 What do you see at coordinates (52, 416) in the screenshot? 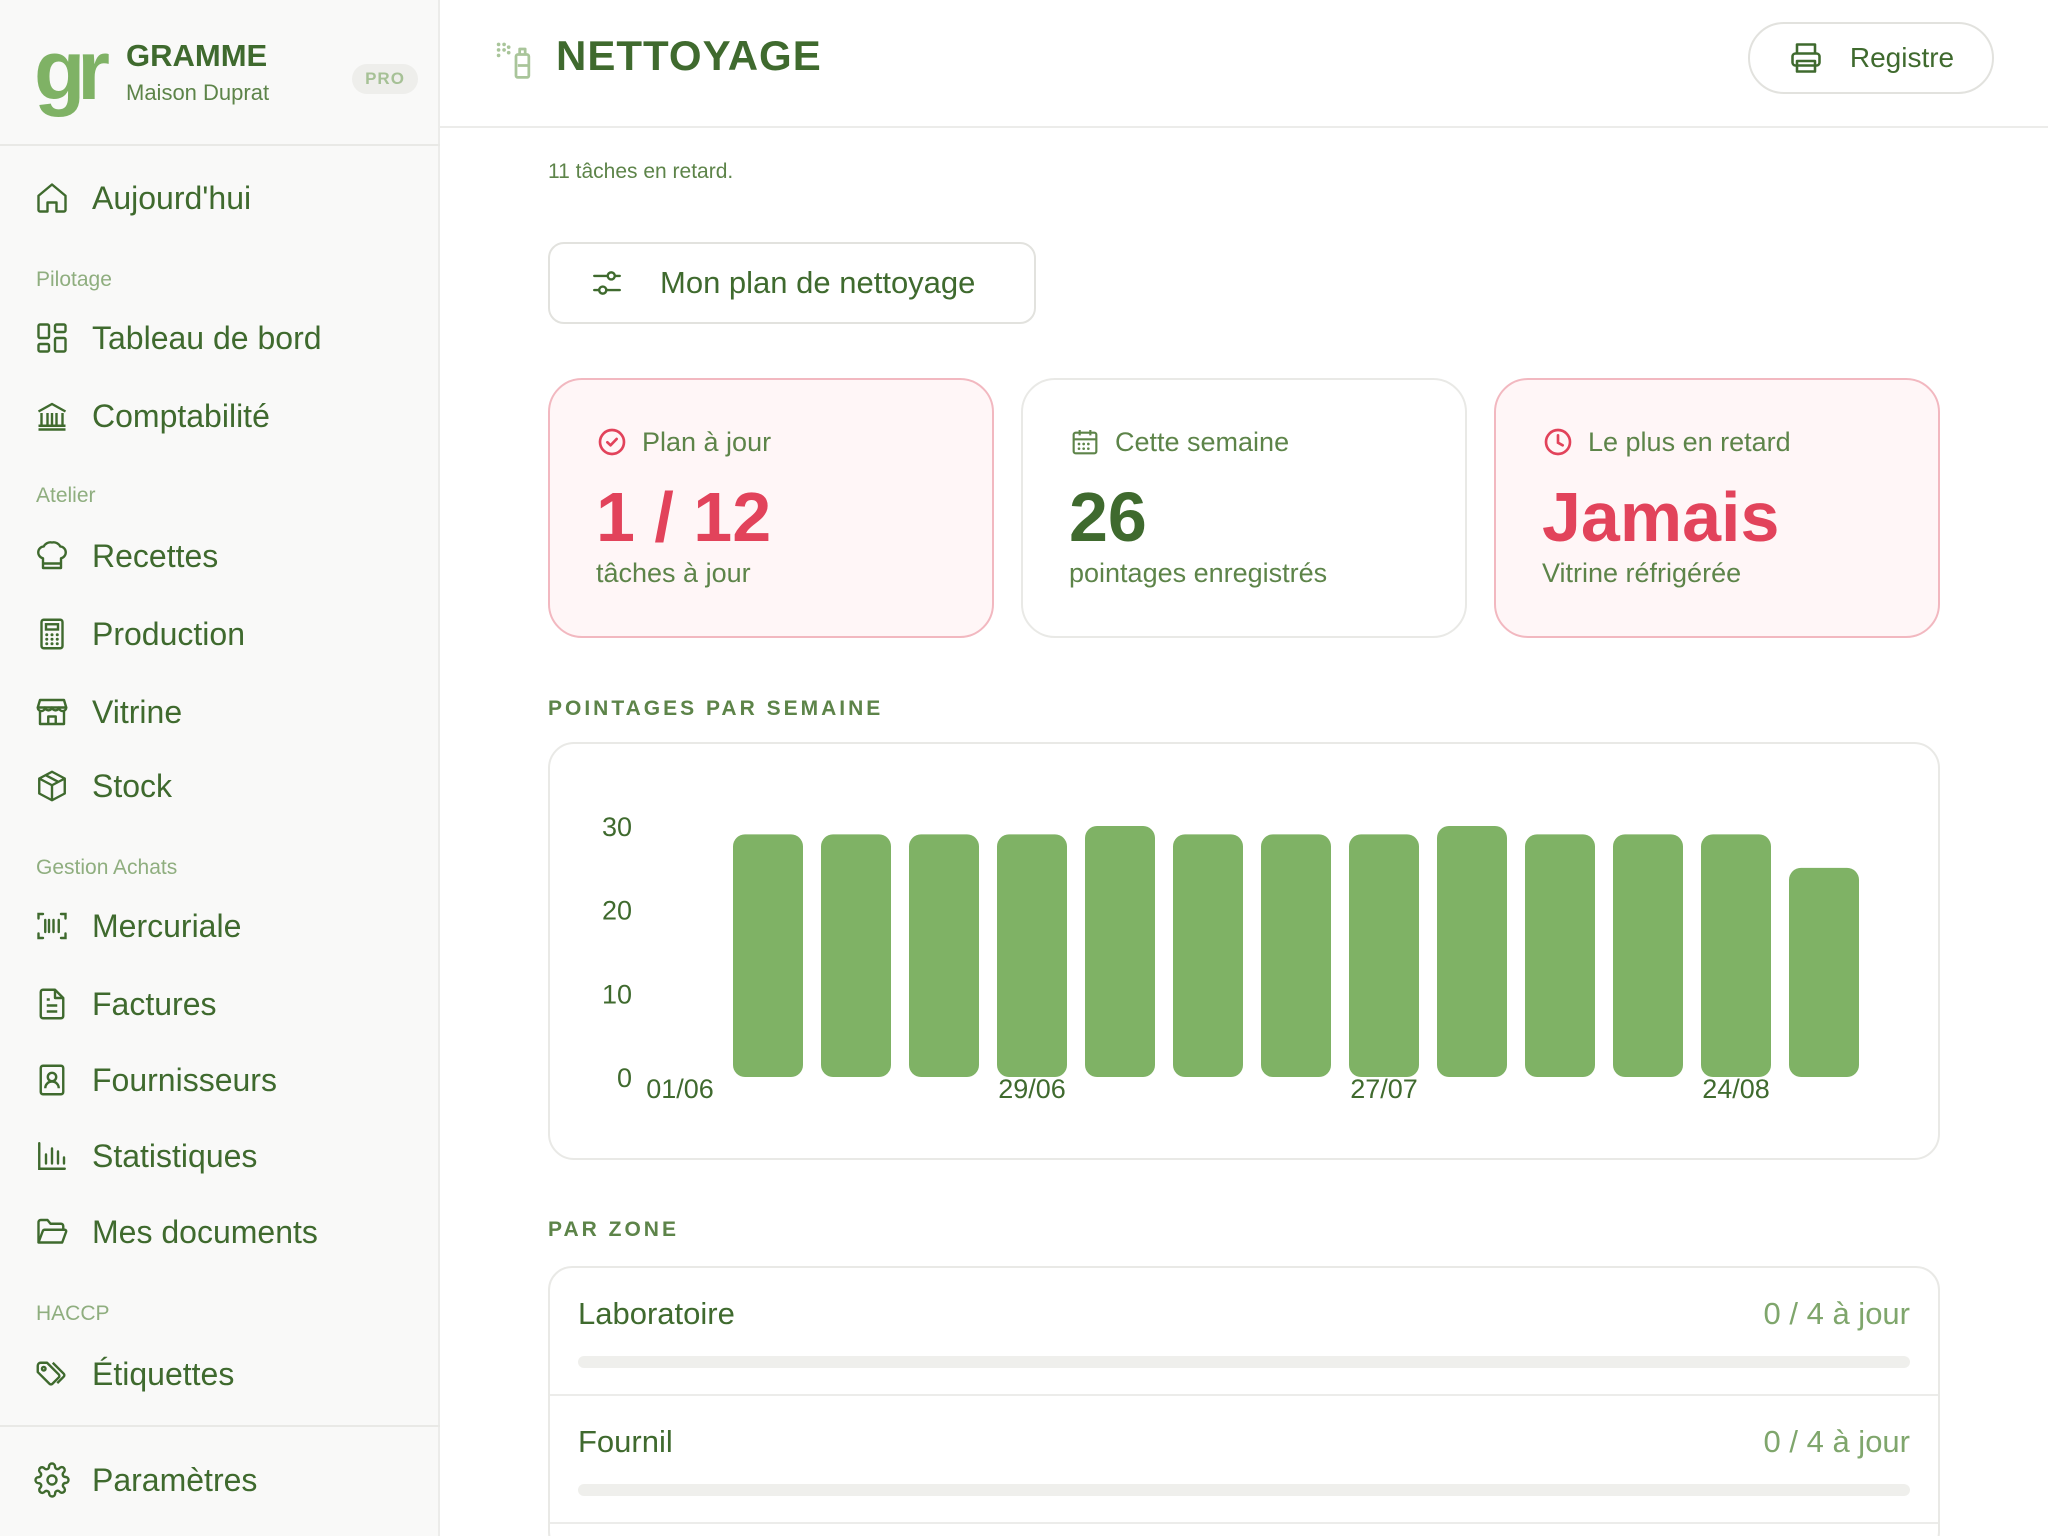
I see `bank-icon` at bounding box center [52, 416].